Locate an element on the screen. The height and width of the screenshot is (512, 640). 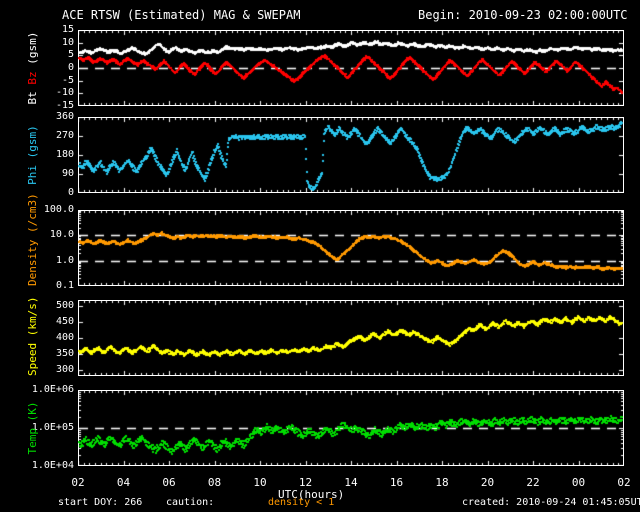
panel-bt-bz-ytick-5: -10 is located at coordinates (64, 93).